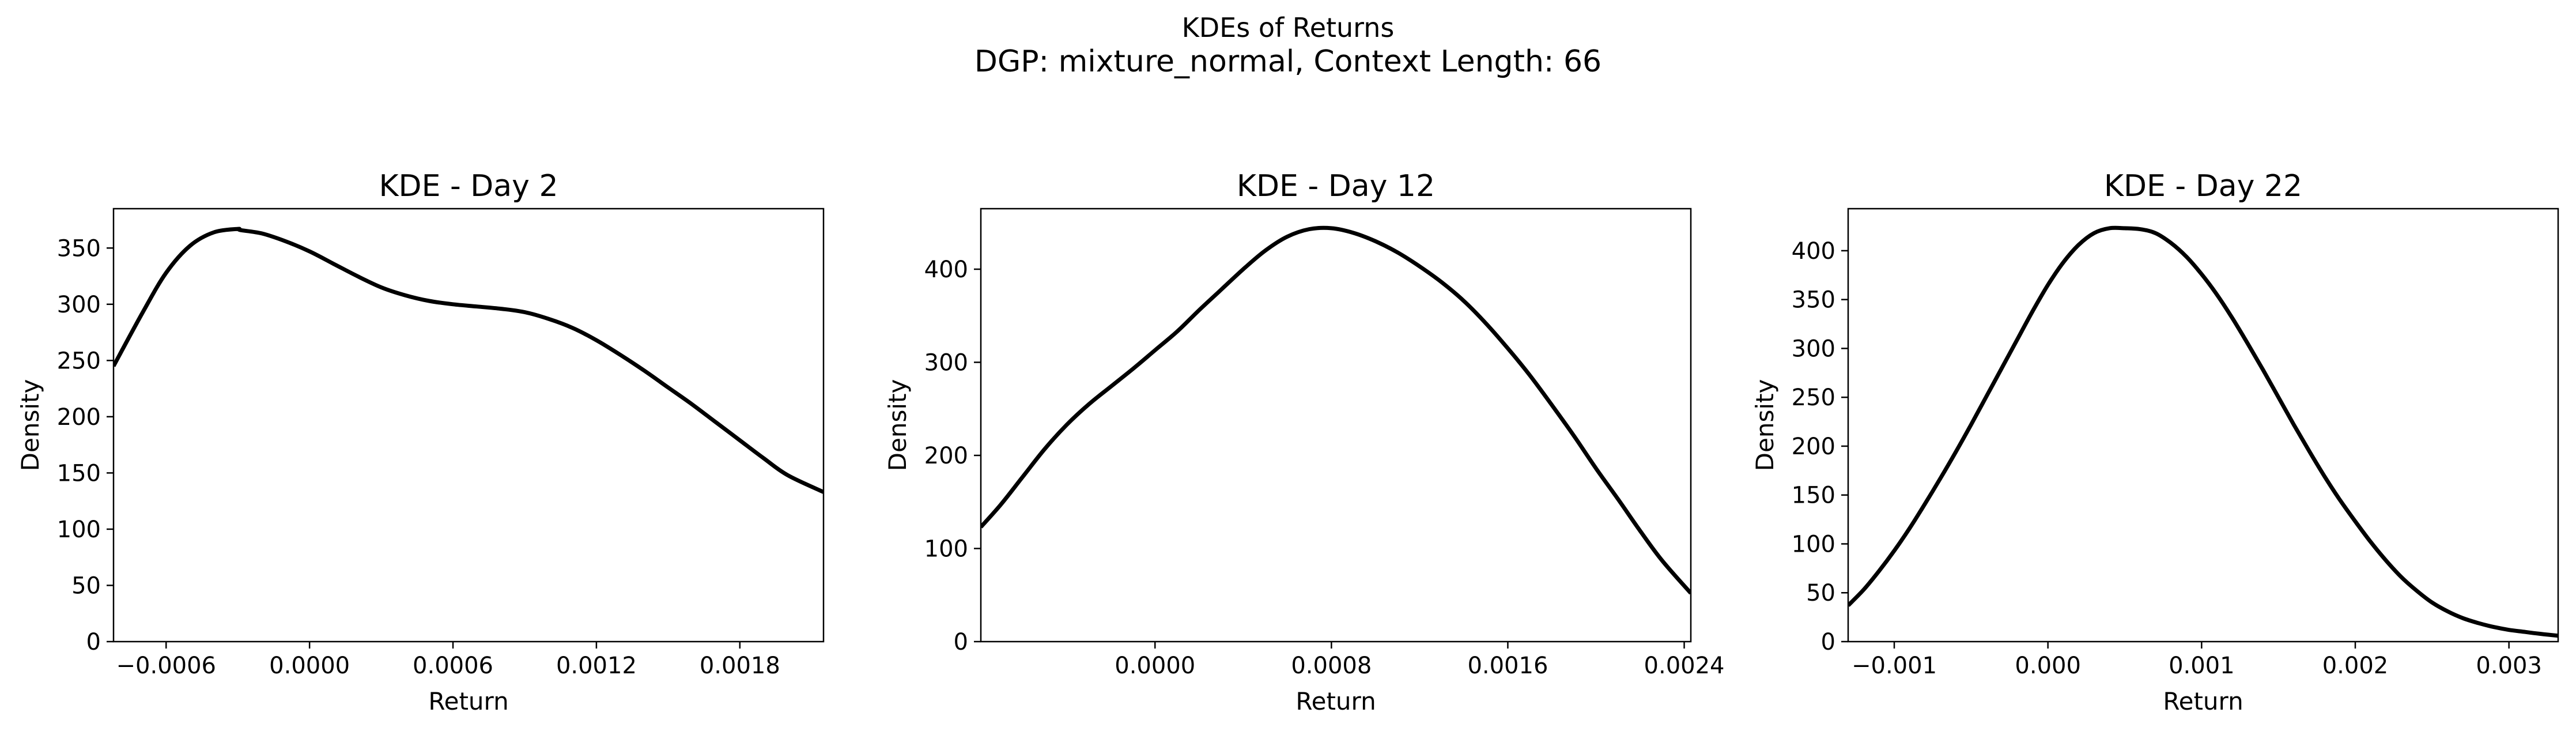 The width and height of the screenshot is (2576, 735). I want to click on x-tick-label: 0.0016, so click(1507, 666).